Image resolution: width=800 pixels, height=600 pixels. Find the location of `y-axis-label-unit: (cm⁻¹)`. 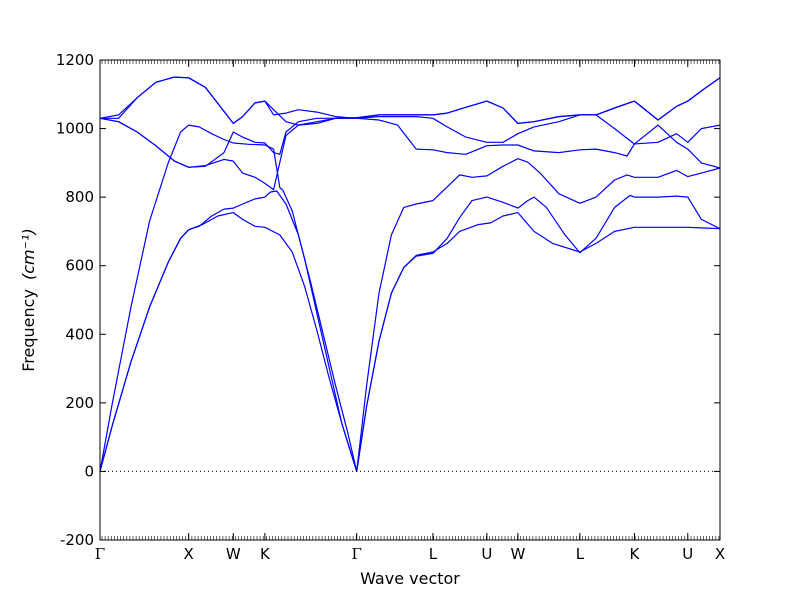

y-axis-label-unit: (cm⁻¹) is located at coordinates (28, 254).